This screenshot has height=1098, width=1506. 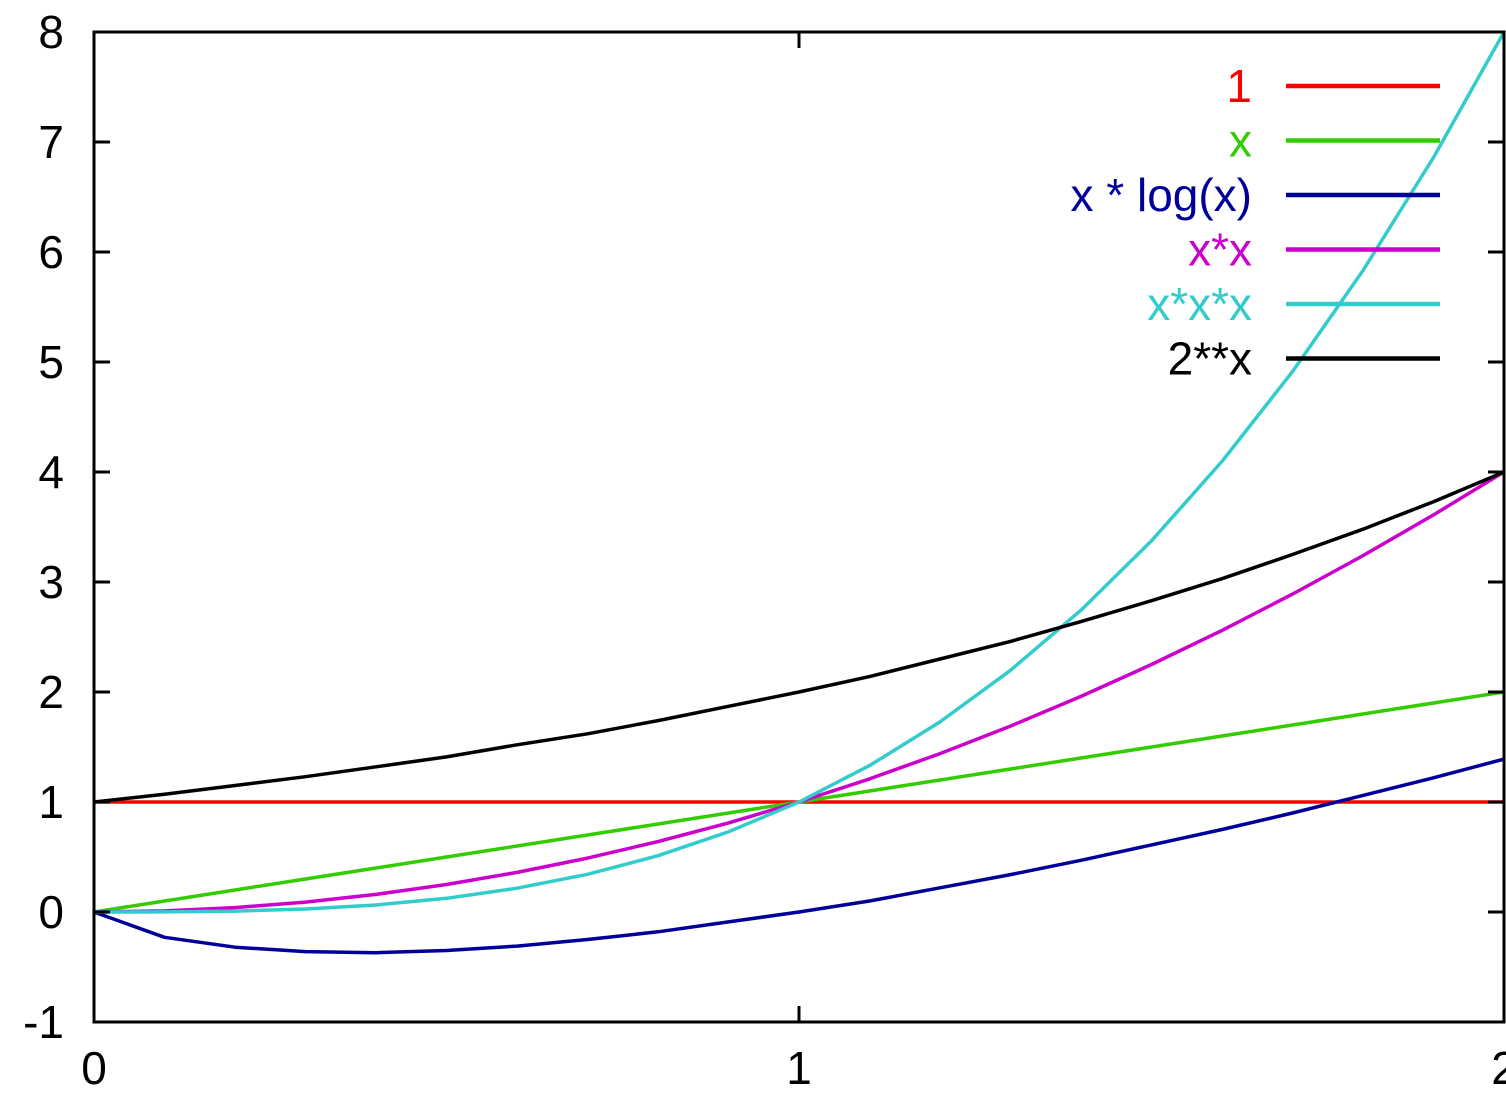 What do you see at coordinates (51, 362) in the screenshot?
I see `y-tick-label: 5` at bounding box center [51, 362].